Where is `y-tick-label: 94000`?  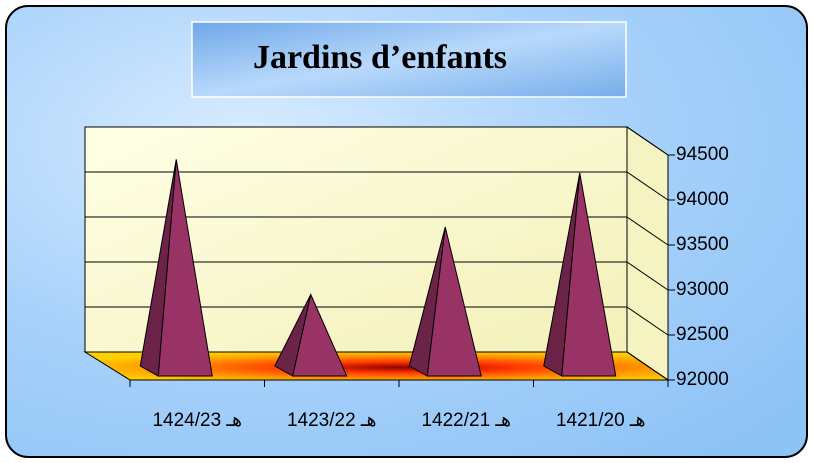 y-tick-label: 94000 is located at coordinates (702, 199).